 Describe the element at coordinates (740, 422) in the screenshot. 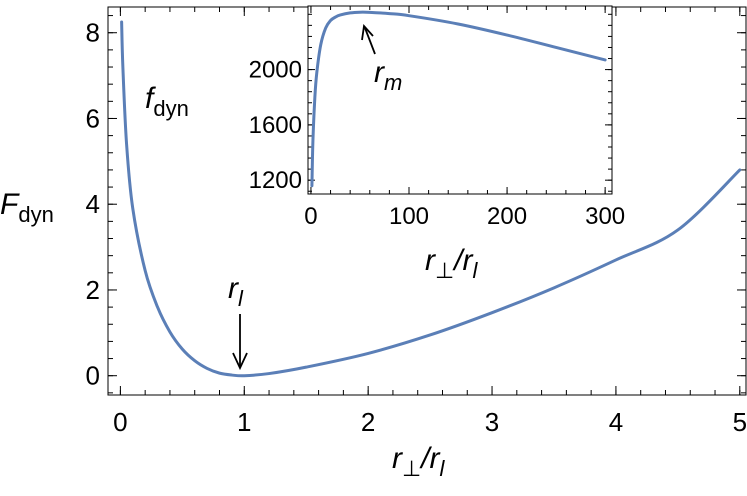

I see `x-tick-label: 5` at that location.